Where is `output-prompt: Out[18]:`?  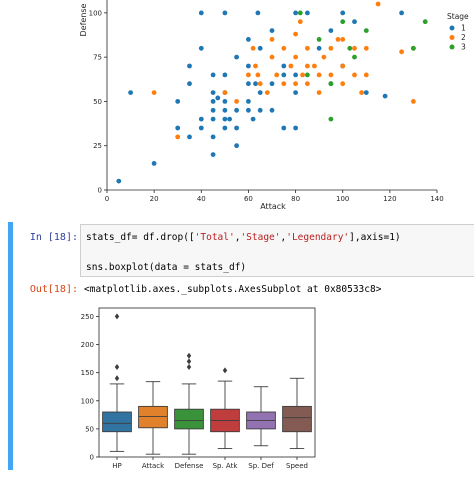 output-prompt: Out[18]: is located at coordinates (53, 289).